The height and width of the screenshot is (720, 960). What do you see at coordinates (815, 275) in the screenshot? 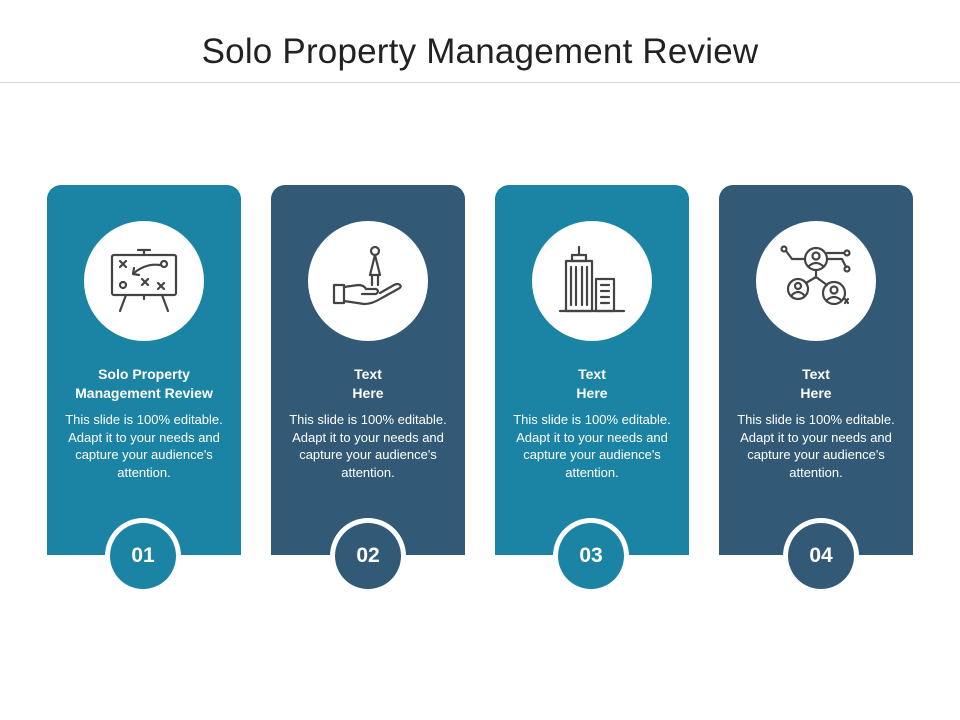
I see `people-network-icon` at bounding box center [815, 275].